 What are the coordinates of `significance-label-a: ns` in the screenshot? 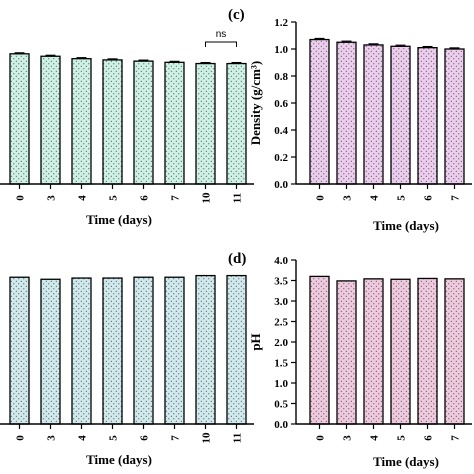 It's located at (221, 34).